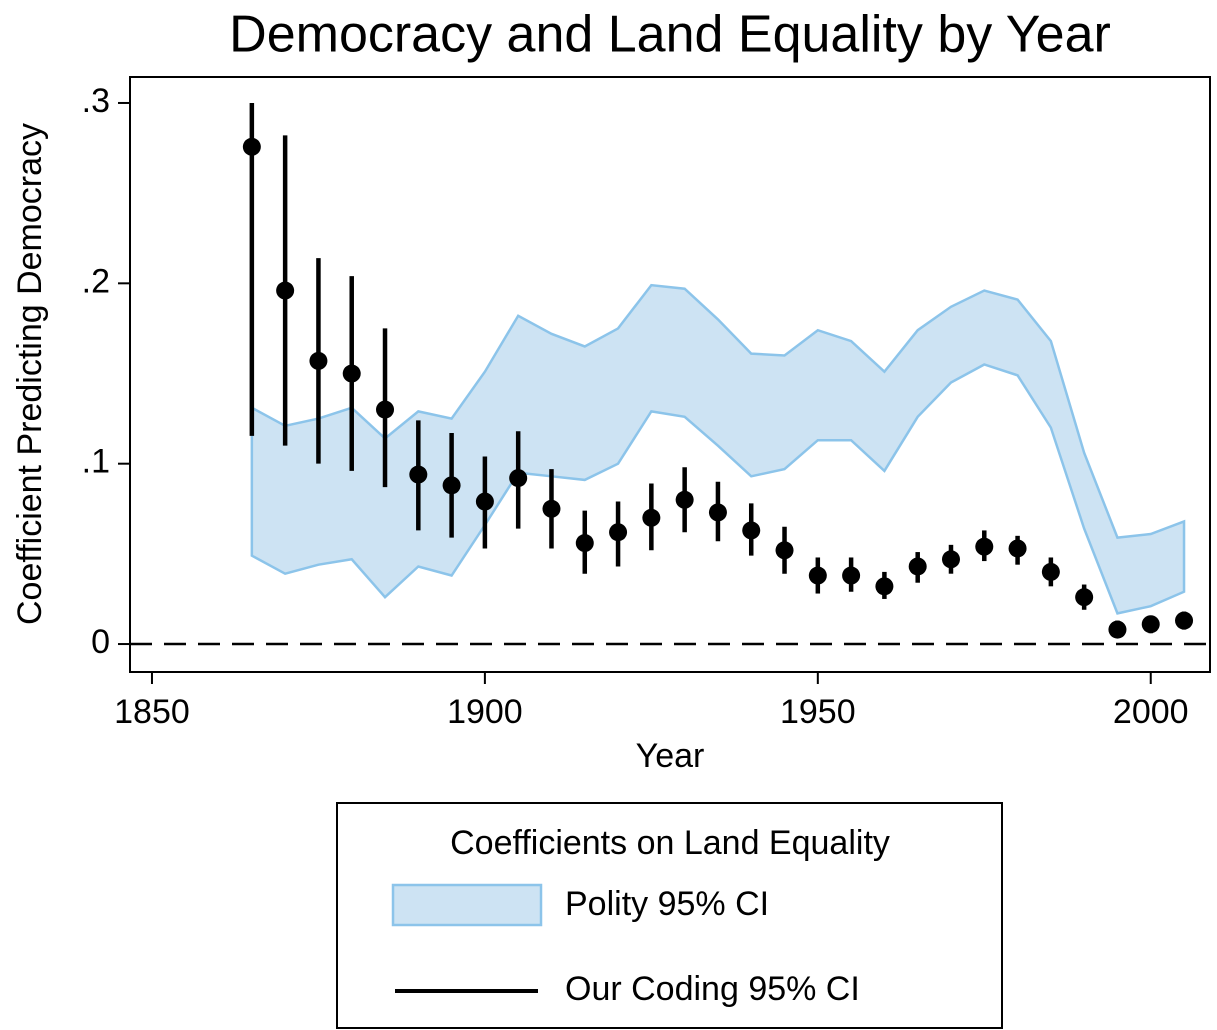  What do you see at coordinates (96, 281) in the screenshot?
I see `y-tick-label: .2` at bounding box center [96, 281].